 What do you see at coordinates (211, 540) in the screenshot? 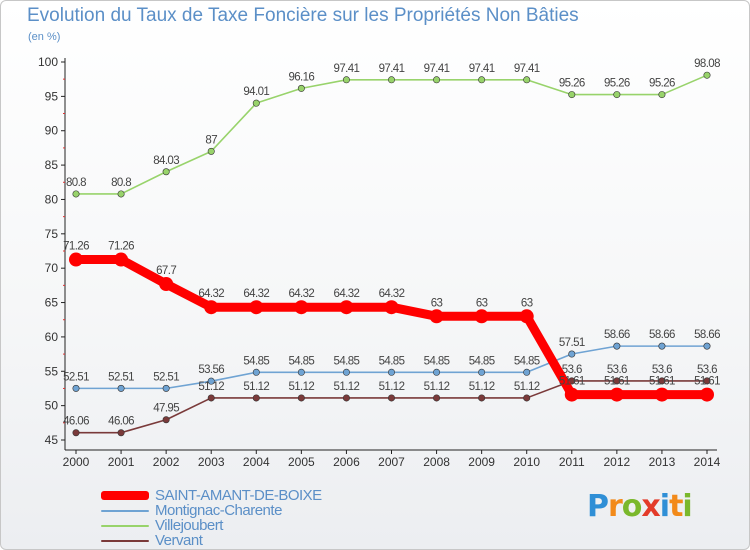
I see `legend-item: Vervant` at bounding box center [211, 540].